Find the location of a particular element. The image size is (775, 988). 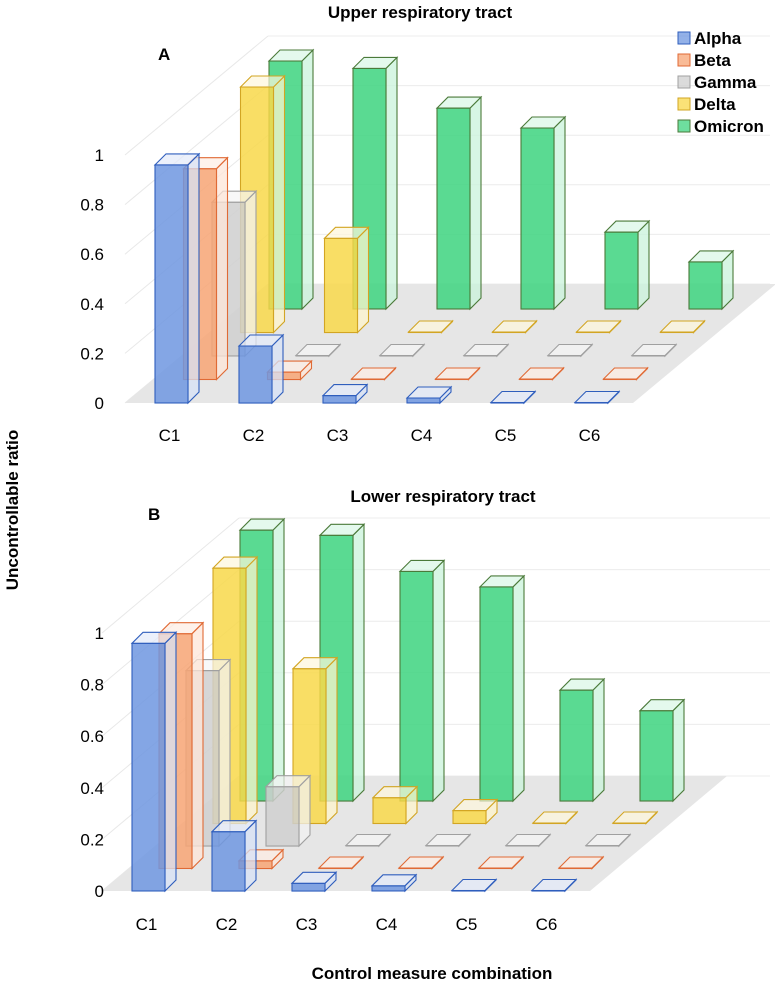

legend-label: Gamma is located at coordinates (725, 82).